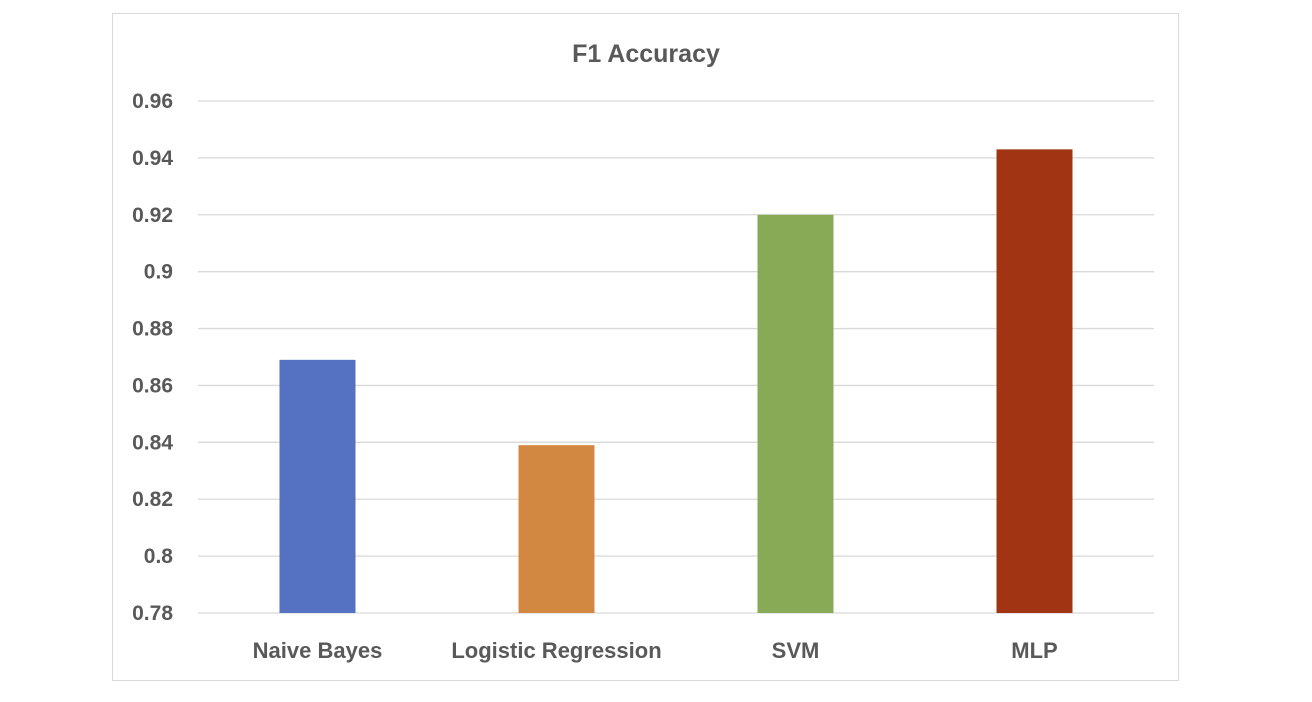 This screenshot has height=702, width=1312. I want to click on y-tick-label: 0.9, so click(158, 272).